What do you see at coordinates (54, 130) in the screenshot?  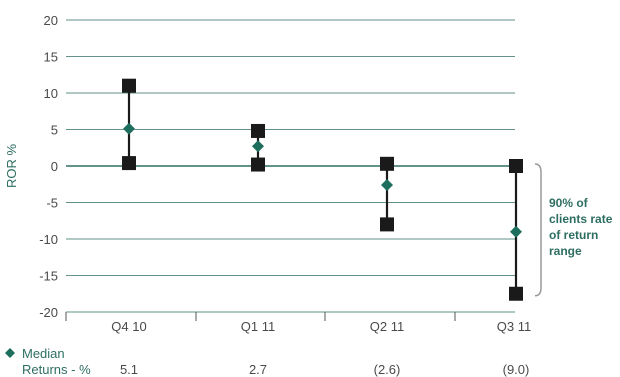 I see `y-tick-label: 5` at bounding box center [54, 130].